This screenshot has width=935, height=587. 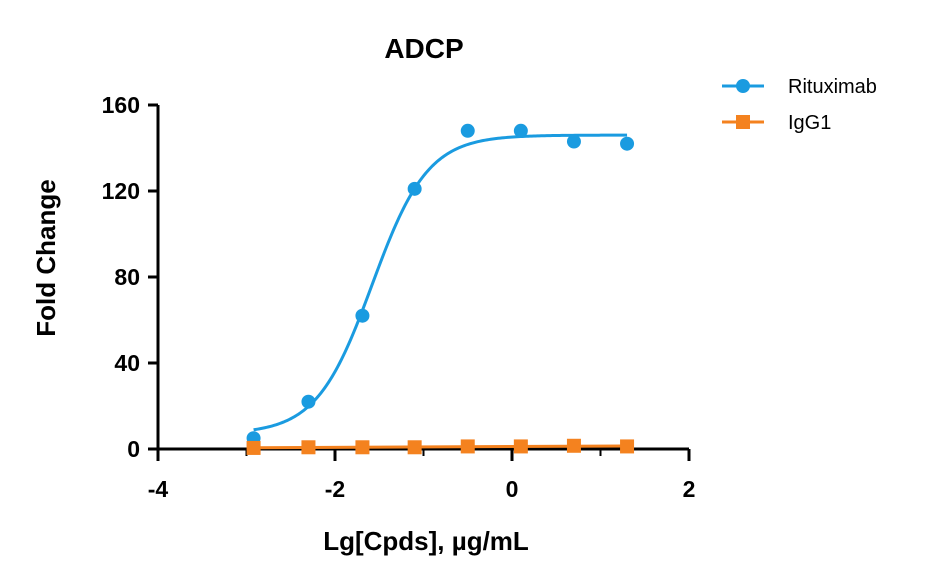 I want to click on igg1-fit-line, so click(x=440, y=447).